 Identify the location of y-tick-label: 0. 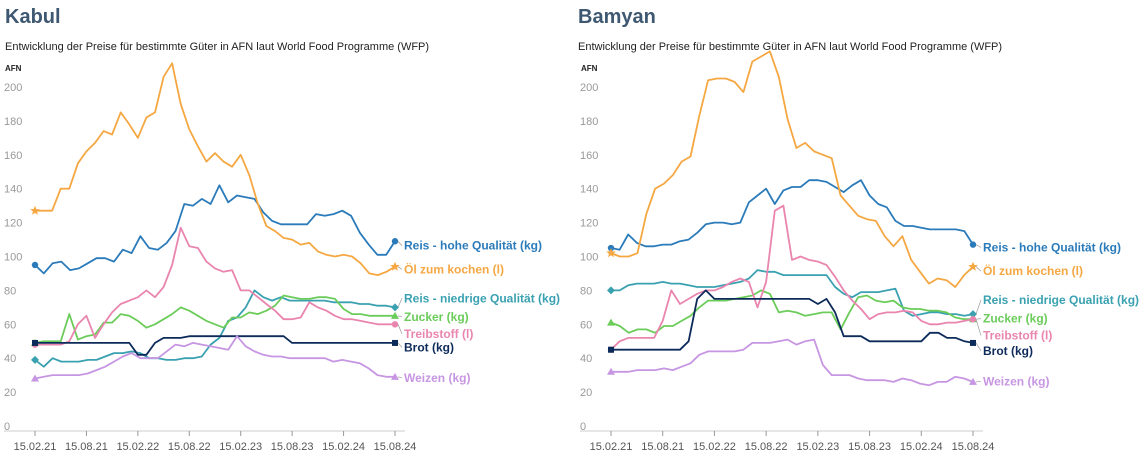
(583, 427).